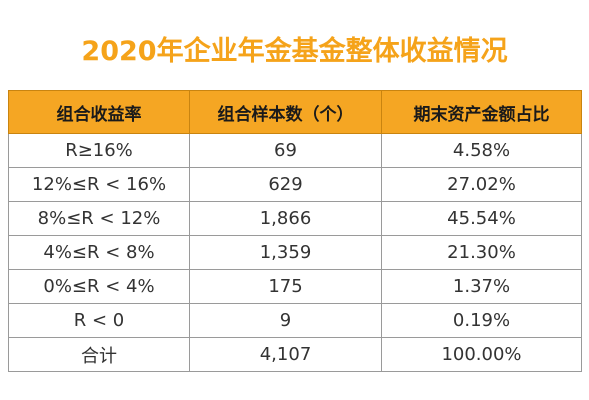 This screenshot has width=589, height=400. I want to click on table-row: 12%≤R < 16% 629 27.02%, so click(295, 184).